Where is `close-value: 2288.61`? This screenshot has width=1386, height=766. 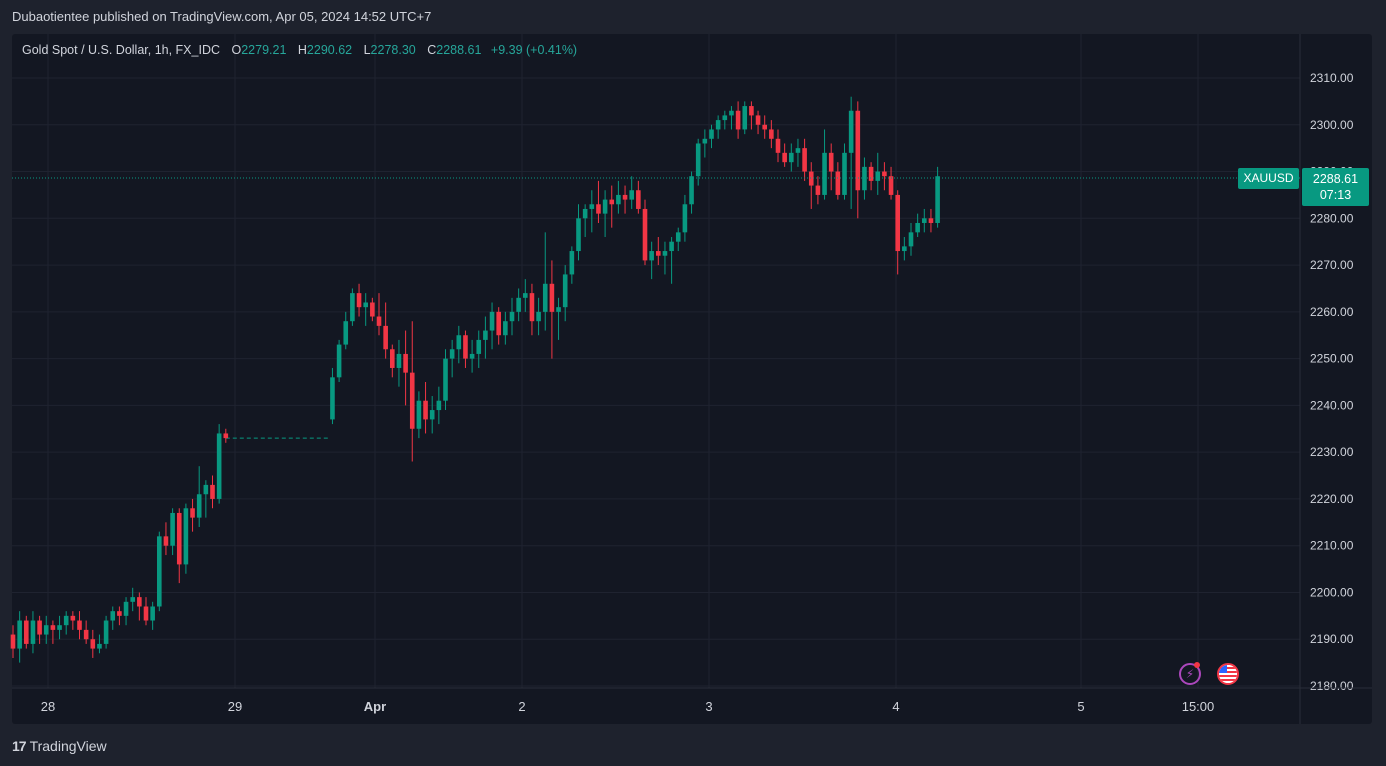
close-value: 2288.61 is located at coordinates (459, 50).